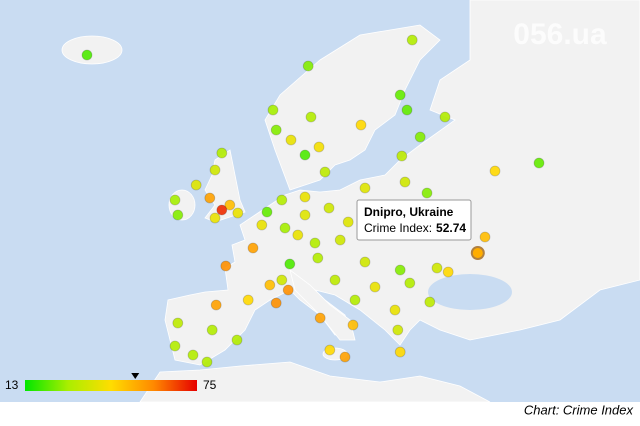 Image resolution: width=640 pixels, height=426 pixels. Describe the element at coordinates (451, 228) in the screenshot. I see `tooltip-value: 52.74` at that location.